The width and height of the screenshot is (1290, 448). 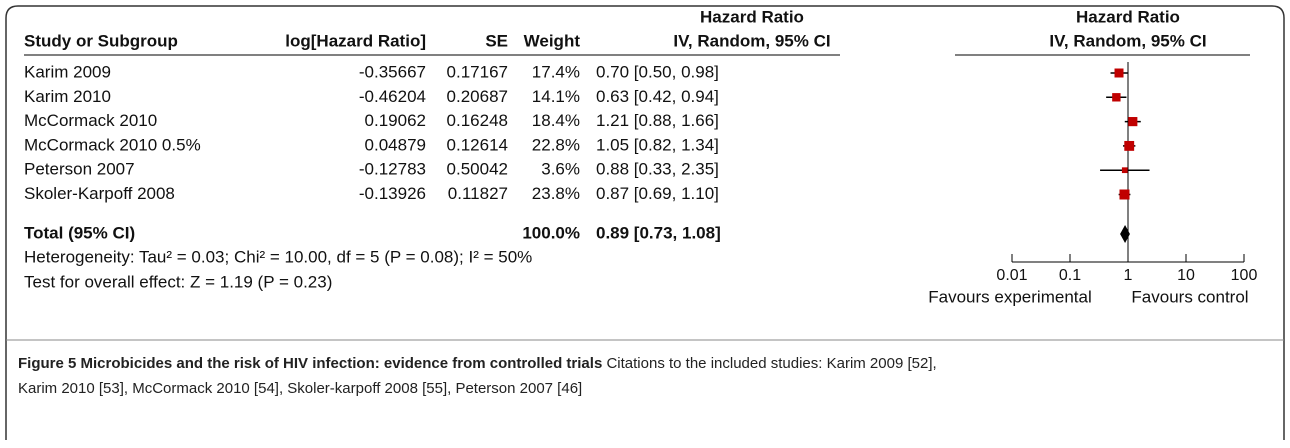 What do you see at coordinates (478, 193) in the screenshot?
I see `se: 0.11827` at bounding box center [478, 193].